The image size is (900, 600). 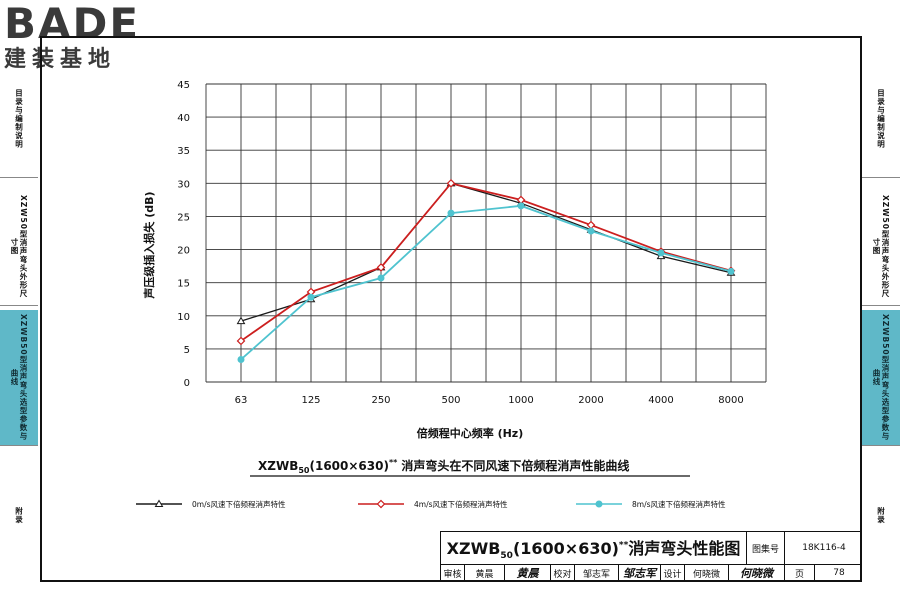 I want to click on atlas-number: 18K116-4, so click(x=824, y=548).